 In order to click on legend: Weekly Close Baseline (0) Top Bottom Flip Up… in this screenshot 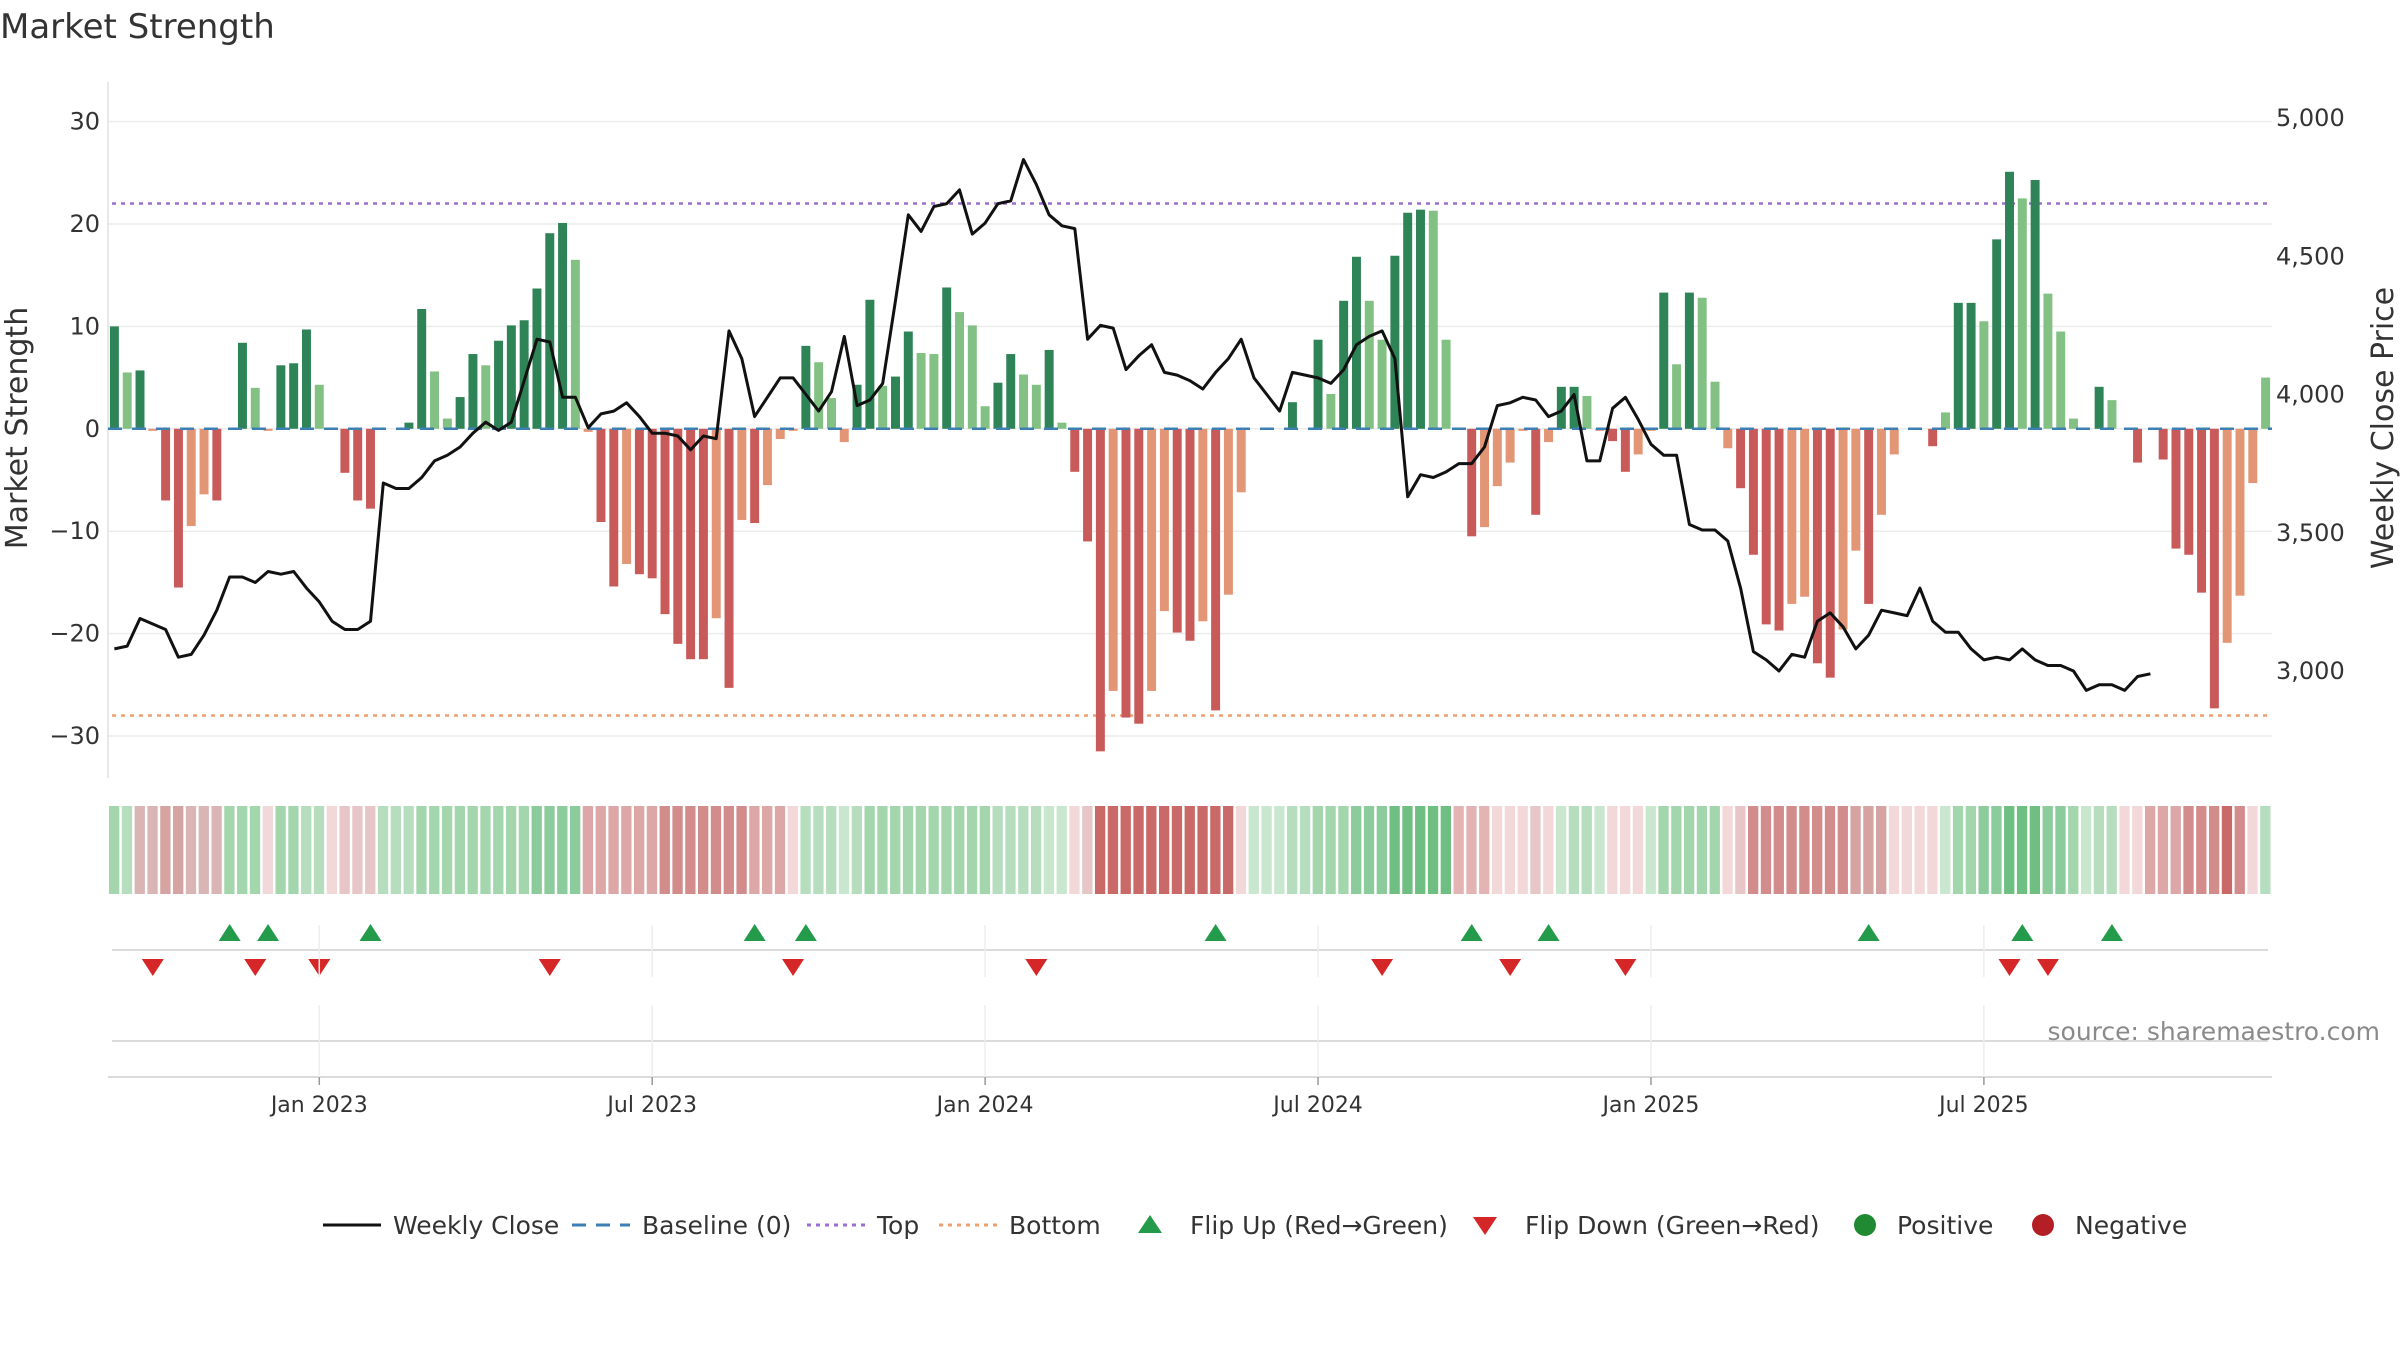, I will do `click(1255, 1225)`.